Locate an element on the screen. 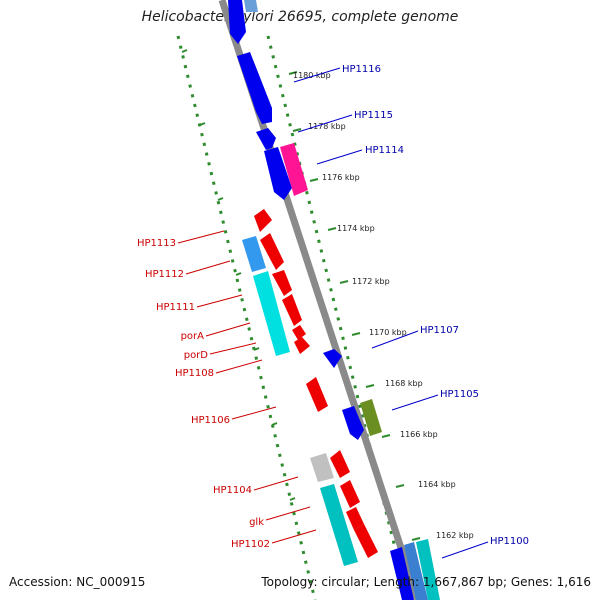 This screenshot has height=600, width=600. gene-hp1105 is located at coordinates (353, 423).